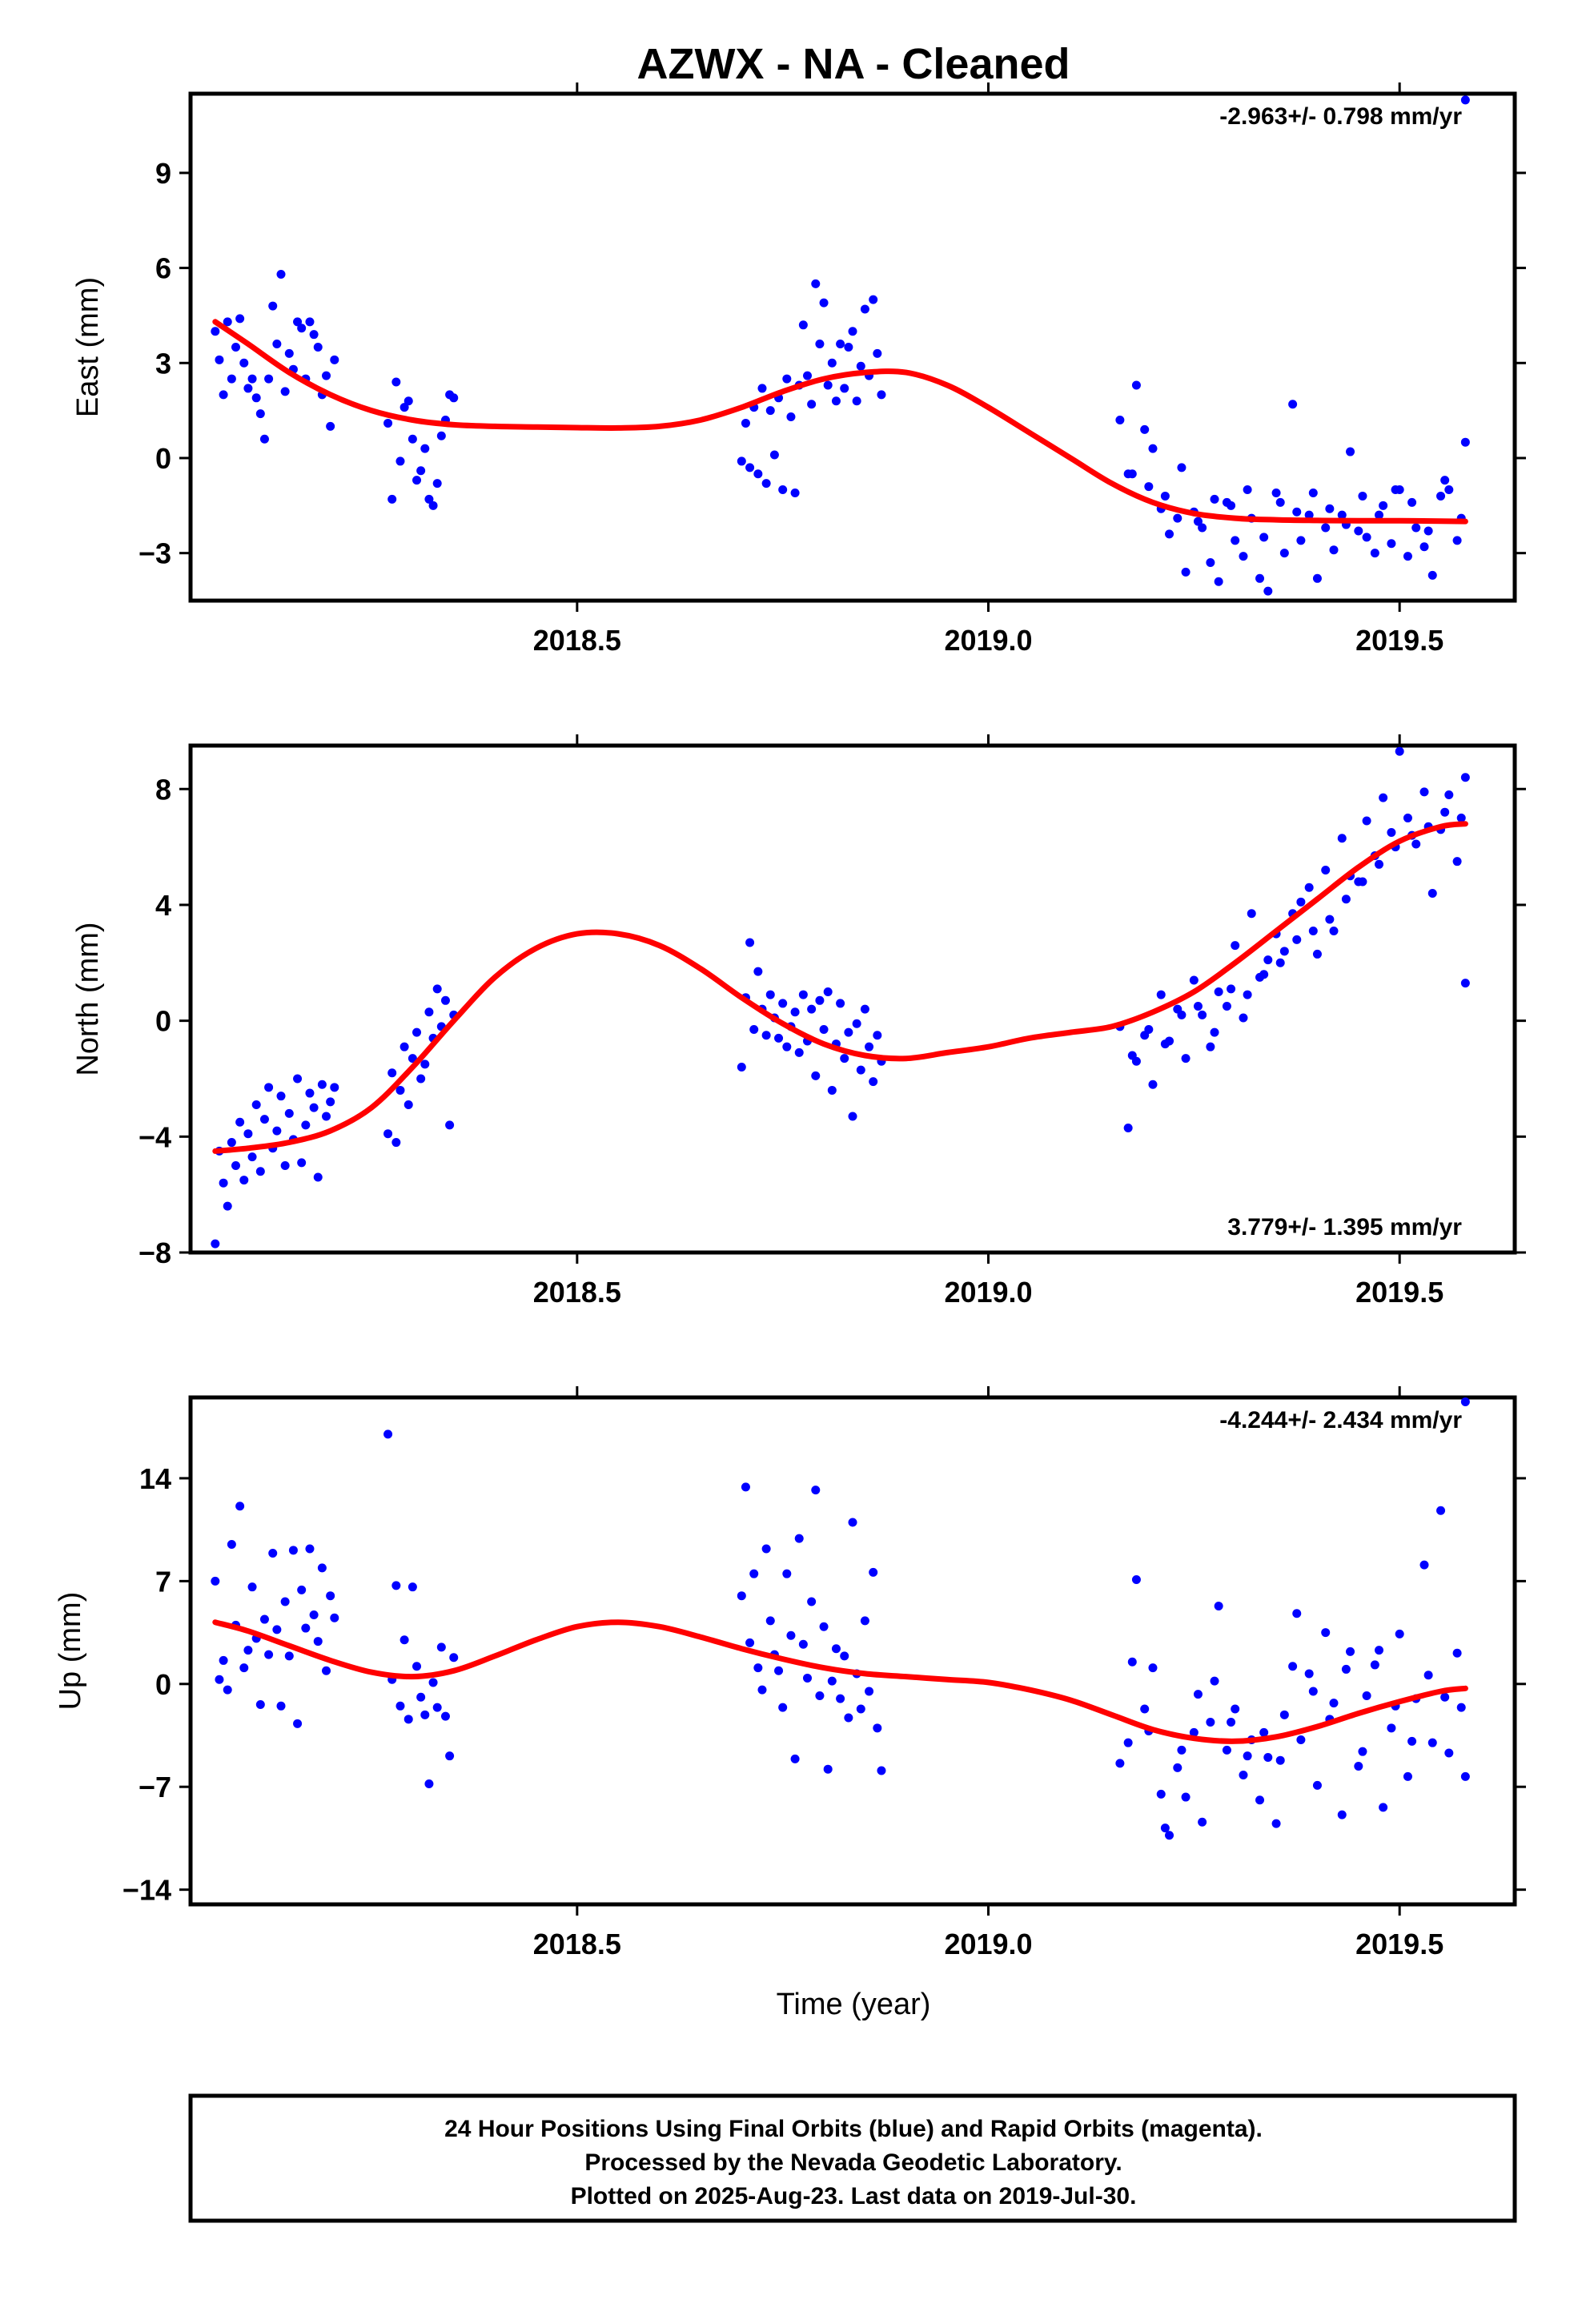 The image size is (1582, 2324). I want to click on x-axis-label: Time (year), so click(854, 2005).